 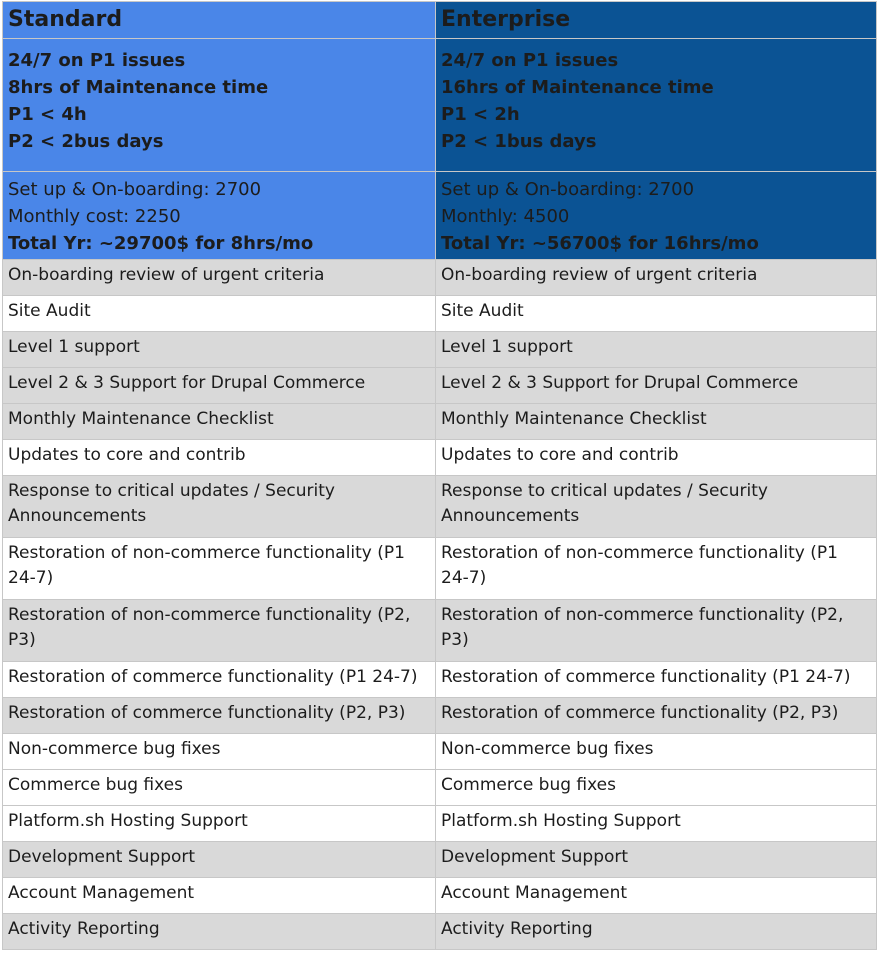 What do you see at coordinates (656, 277) in the screenshot?
I see `enterprise-feature-cell: On-boarding review of urgent criteria` at bounding box center [656, 277].